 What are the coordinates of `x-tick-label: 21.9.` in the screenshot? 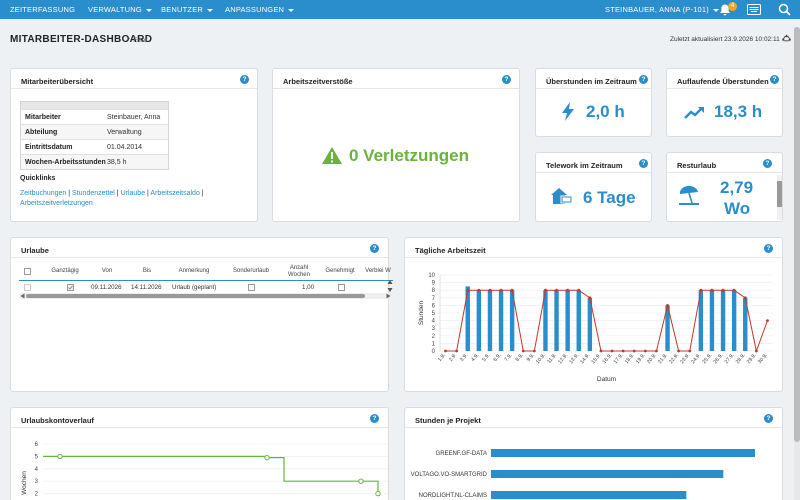 It's located at (663, 358).